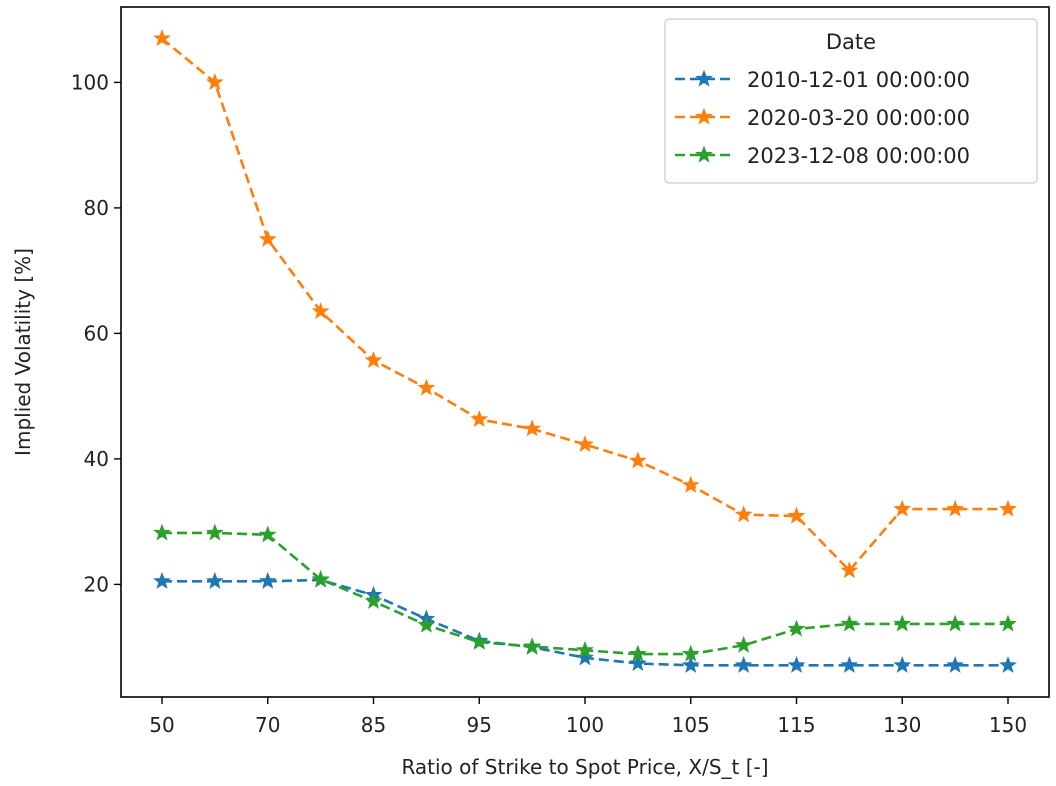 Image resolution: width=1056 pixels, height=786 pixels. What do you see at coordinates (796, 725) in the screenshot?
I see `x-tick-label: 115` at bounding box center [796, 725].